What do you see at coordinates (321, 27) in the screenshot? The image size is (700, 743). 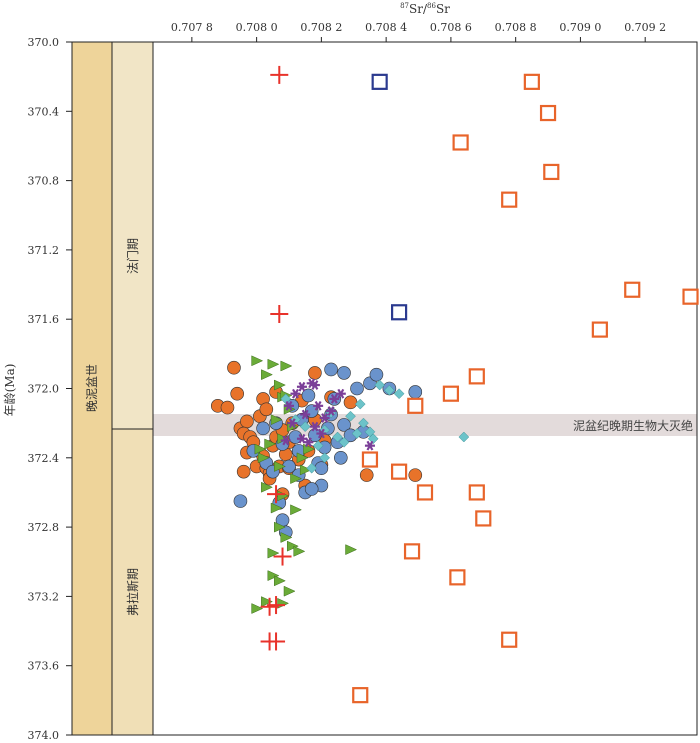 I see `x-tick-label: 0.708 2` at bounding box center [321, 27].